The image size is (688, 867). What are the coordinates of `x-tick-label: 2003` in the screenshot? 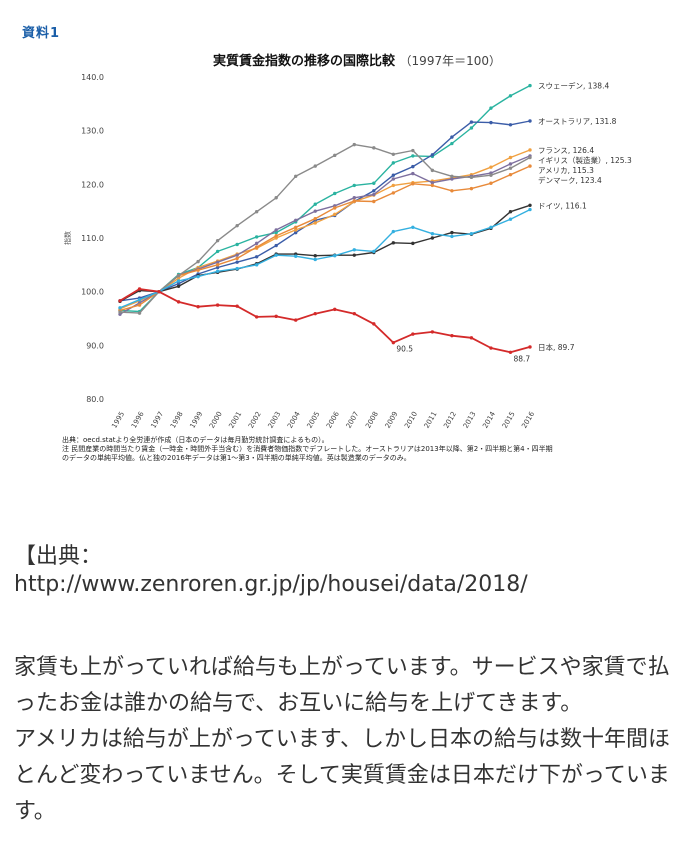 It's located at (275, 419).